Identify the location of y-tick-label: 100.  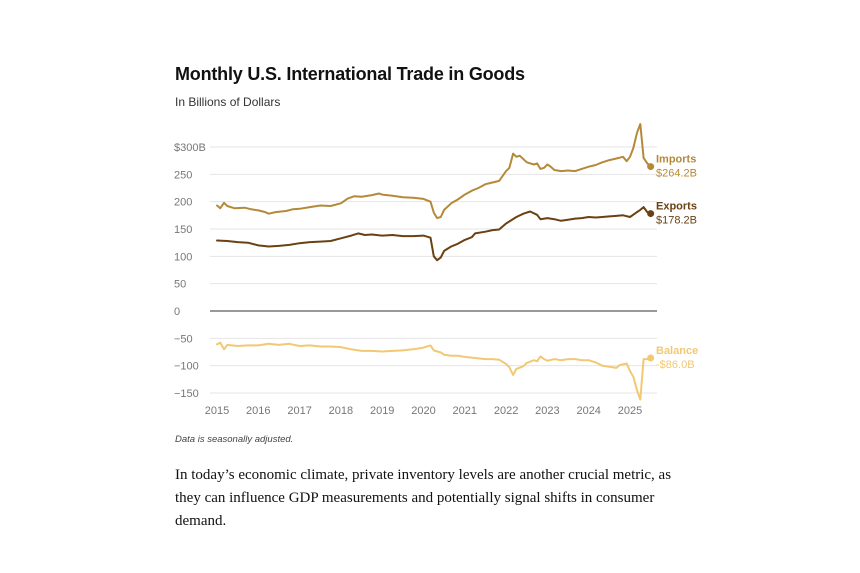
(183, 257).